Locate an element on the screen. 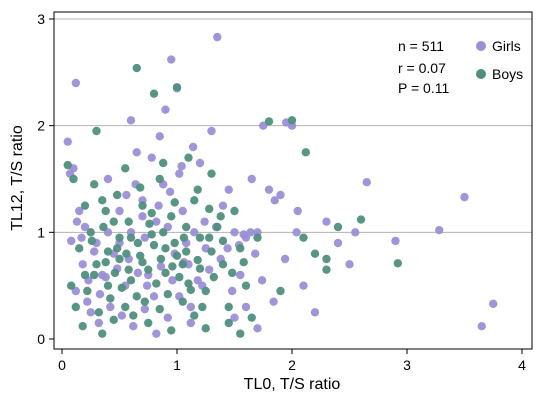 The height and width of the screenshot is (401, 550). annotation-r: r = 0.07 is located at coordinates (422, 68).